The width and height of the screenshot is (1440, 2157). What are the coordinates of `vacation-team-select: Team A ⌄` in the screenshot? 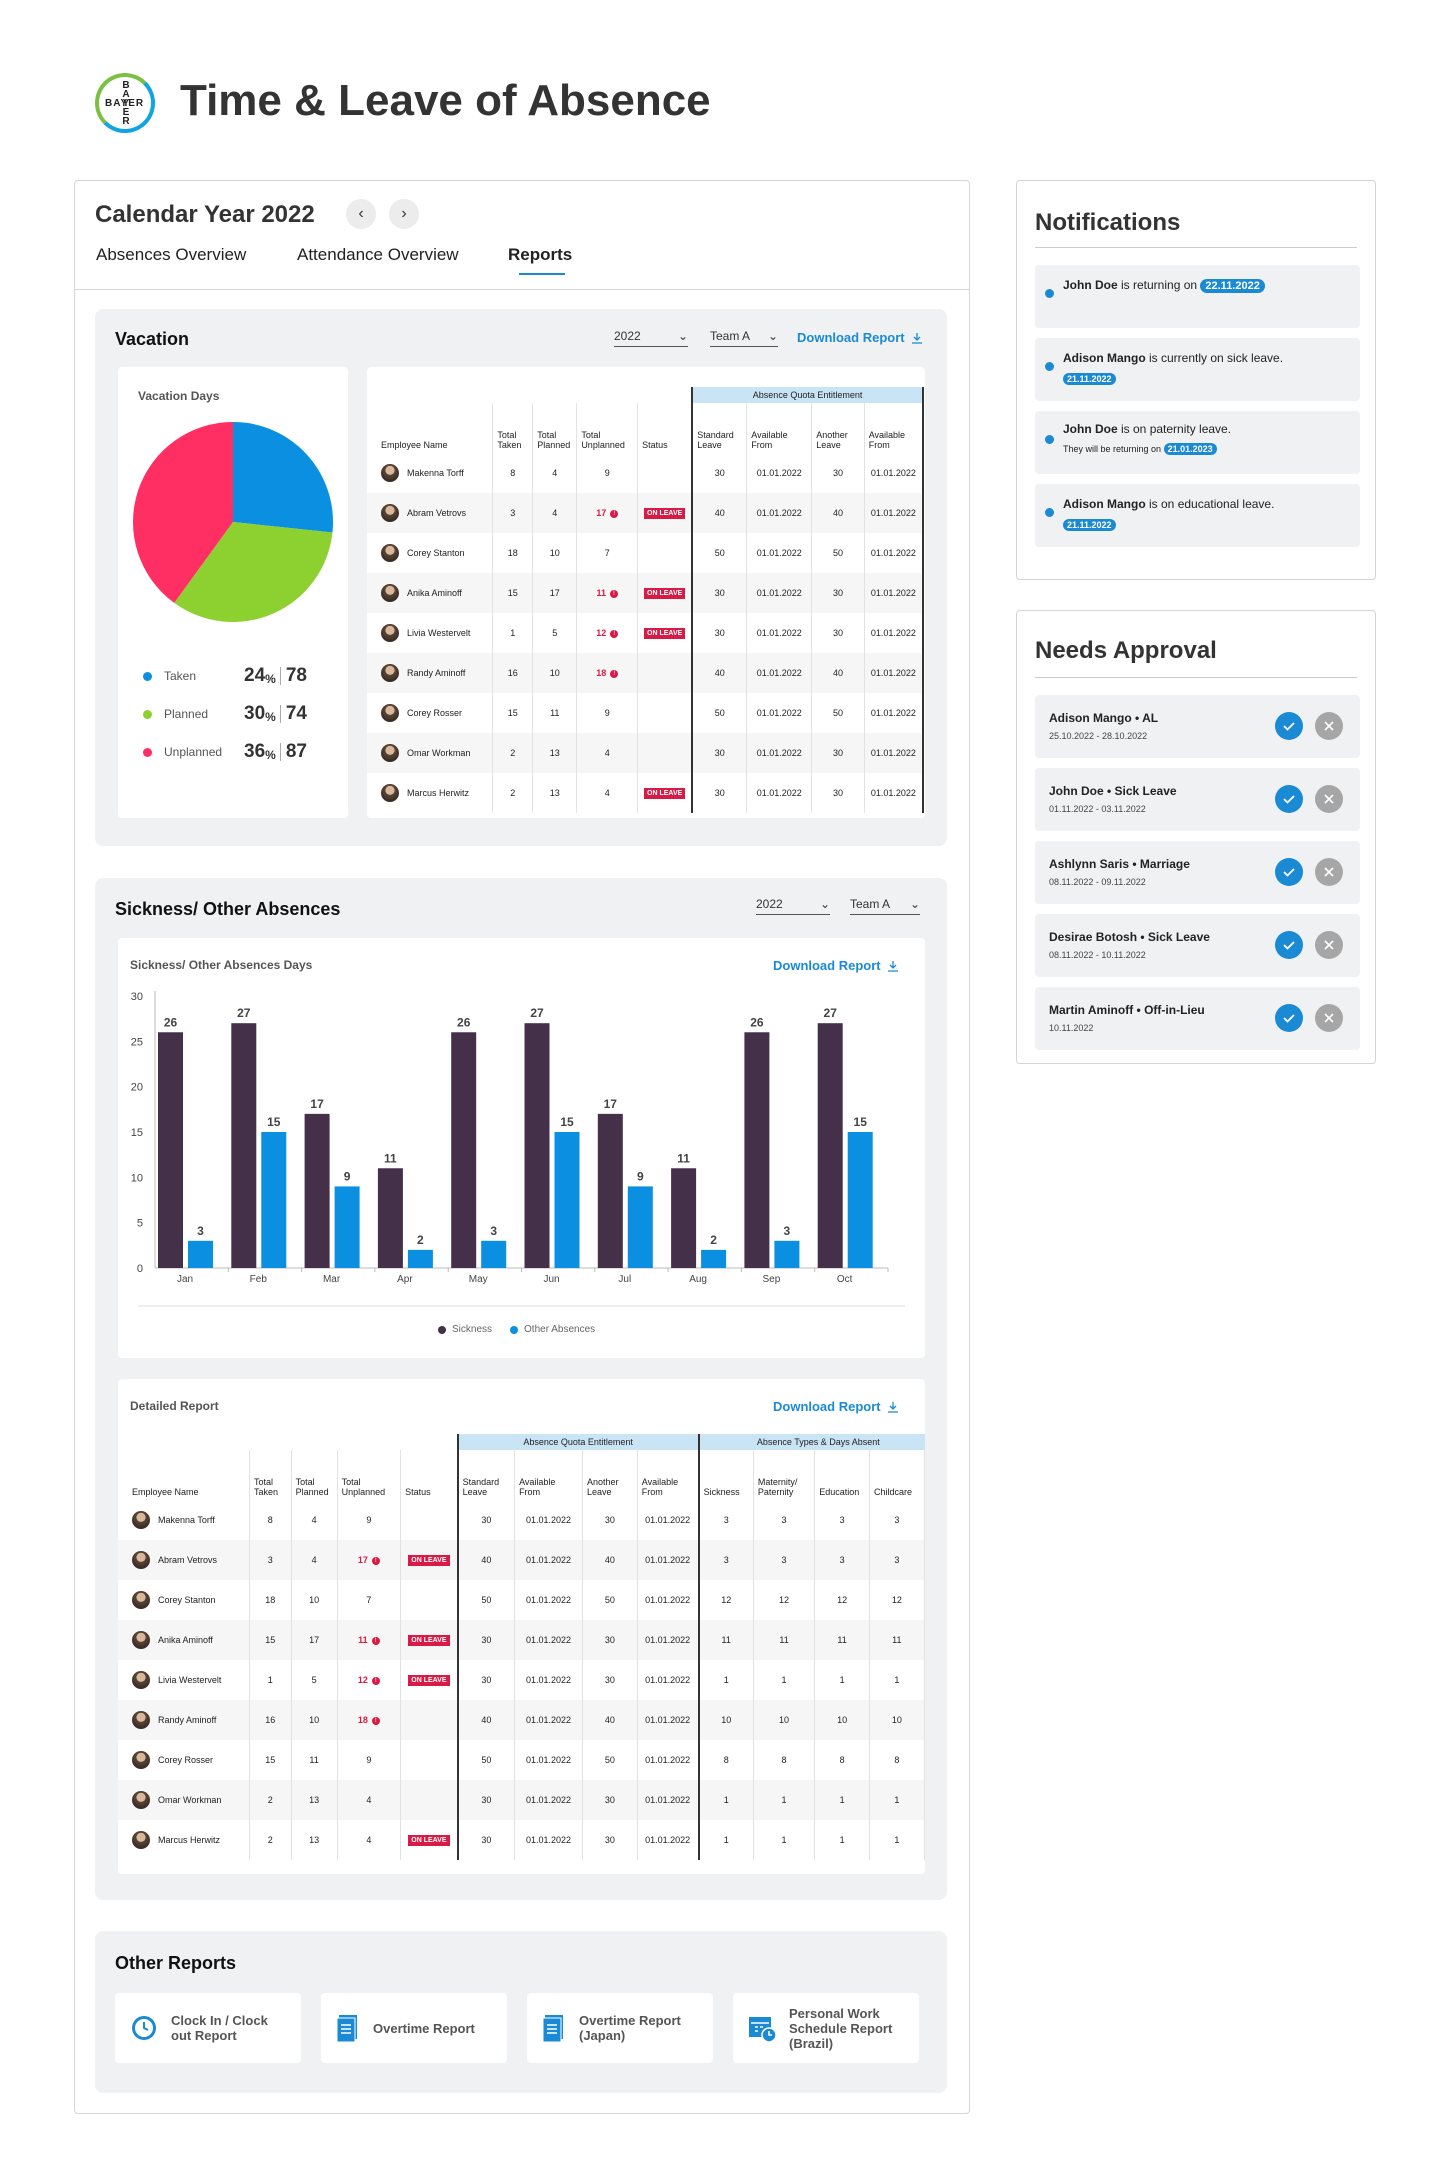 It's located at (744, 338).